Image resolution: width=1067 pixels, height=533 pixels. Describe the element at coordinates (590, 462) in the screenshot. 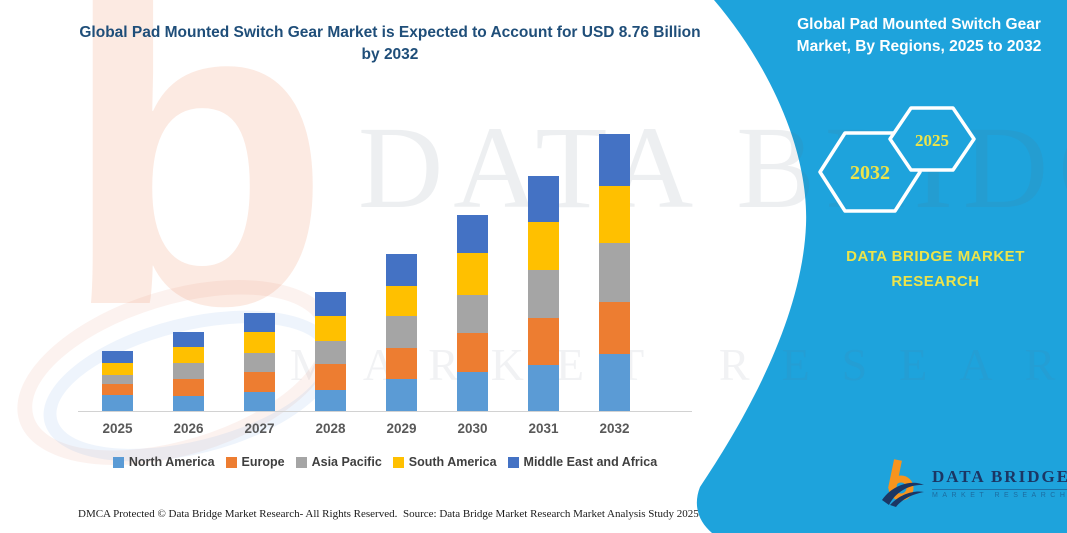

I see `legend-label: Middle East and Africa` at that location.